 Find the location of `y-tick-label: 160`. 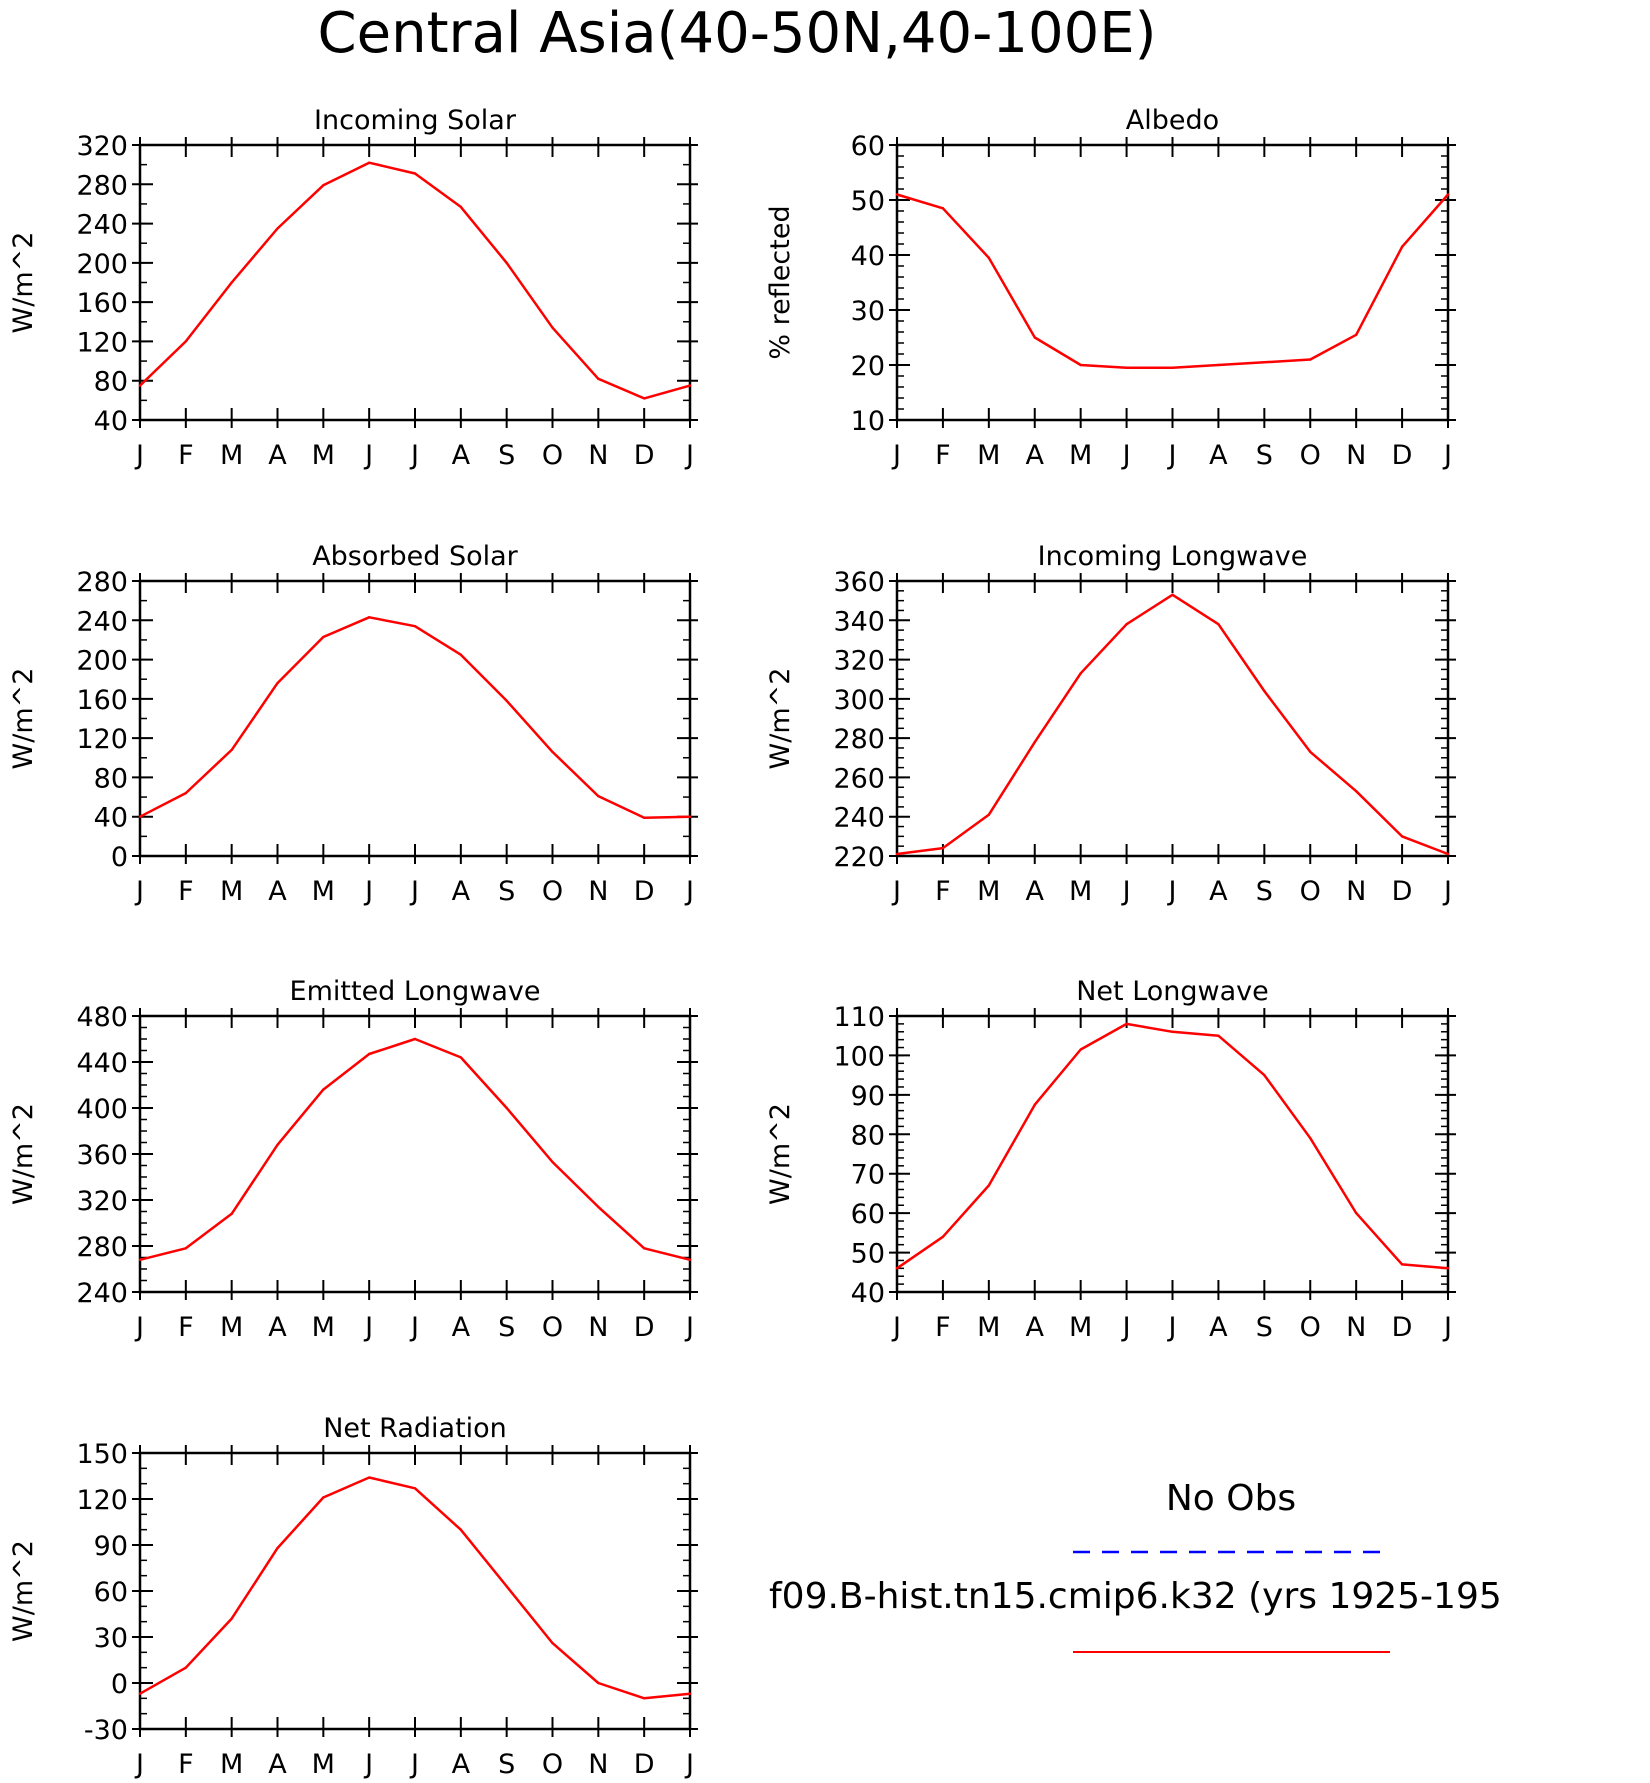

y-tick-label: 160 is located at coordinates (102, 700).